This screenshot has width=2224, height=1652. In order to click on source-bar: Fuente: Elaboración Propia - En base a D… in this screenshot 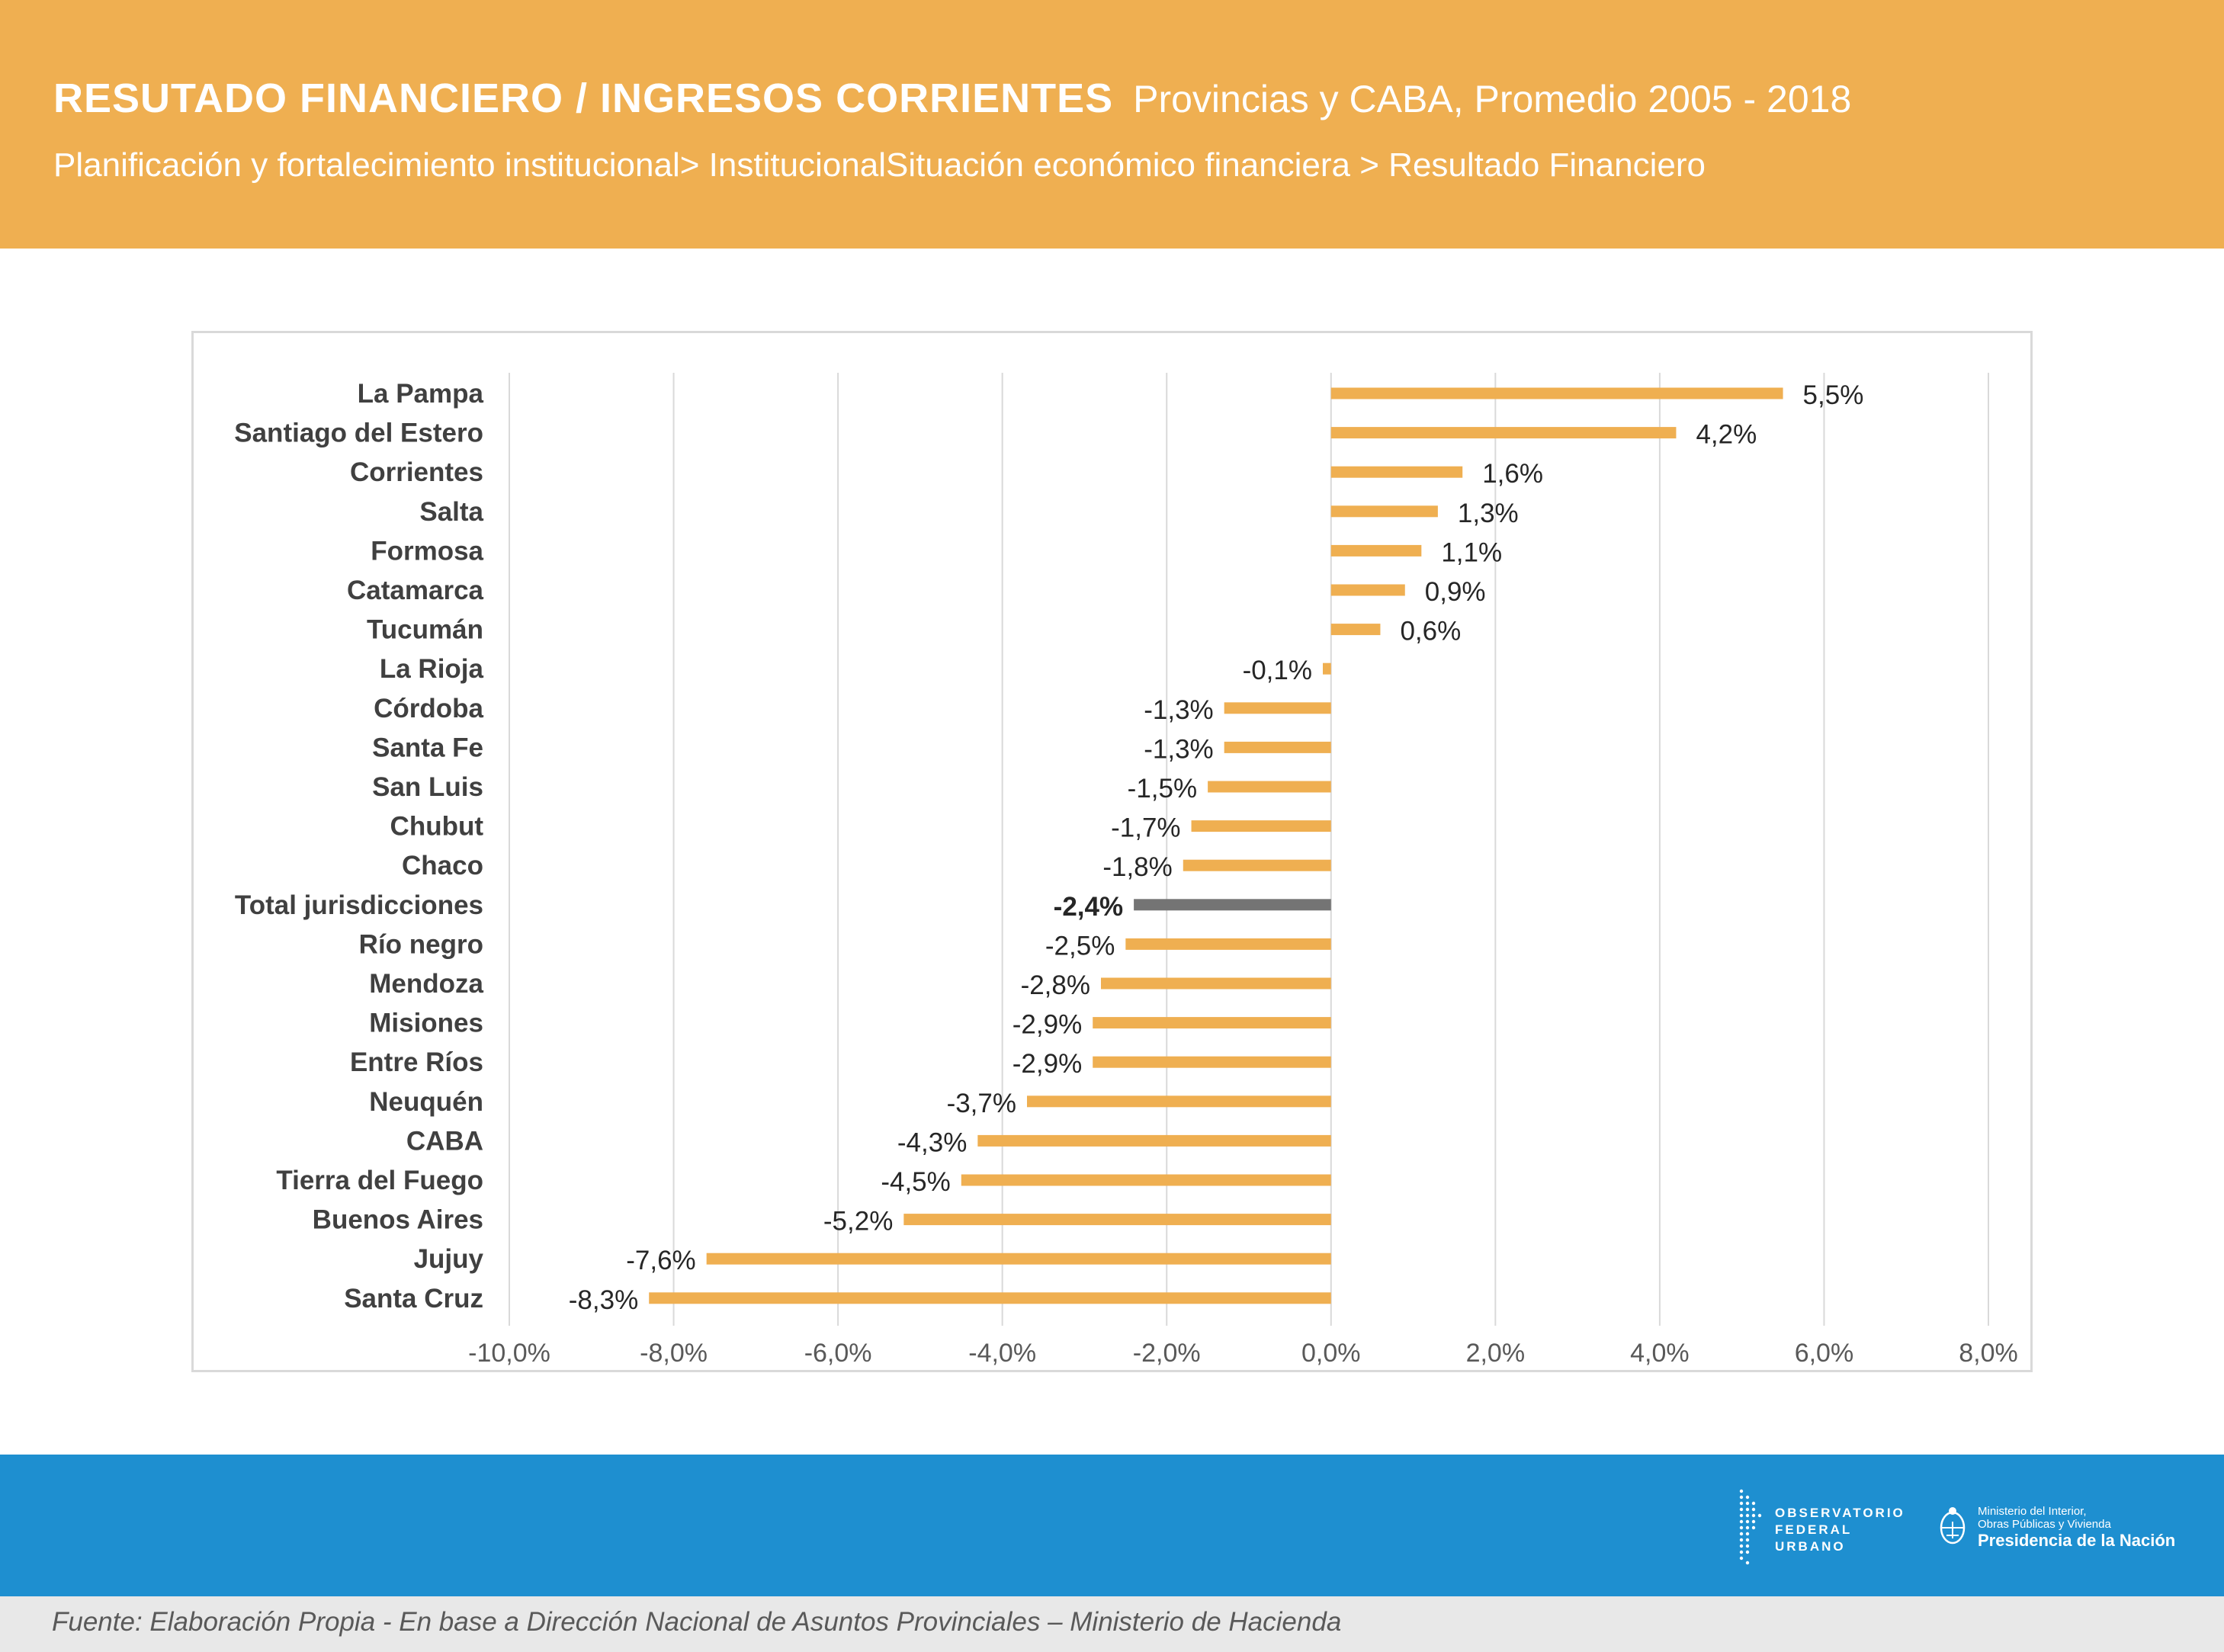, I will do `click(1112, 1624)`.